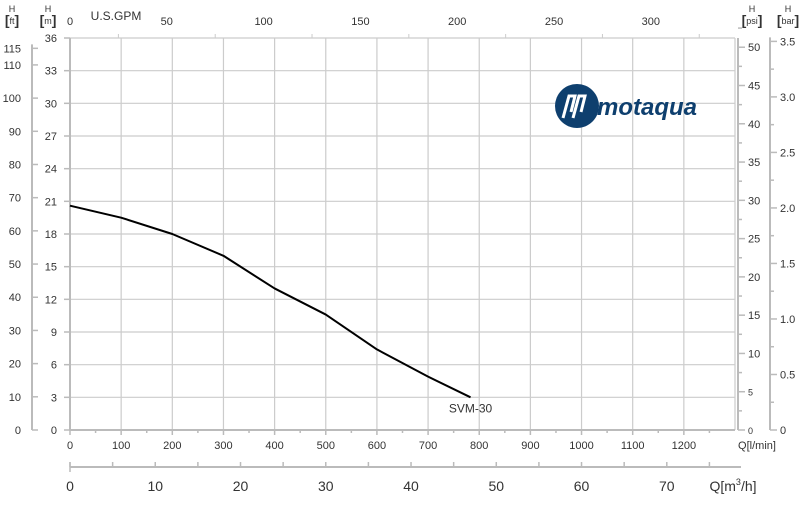  What do you see at coordinates (754, 201) in the screenshot?
I see `head-psi-tick-label: 30` at bounding box center [754, 201].